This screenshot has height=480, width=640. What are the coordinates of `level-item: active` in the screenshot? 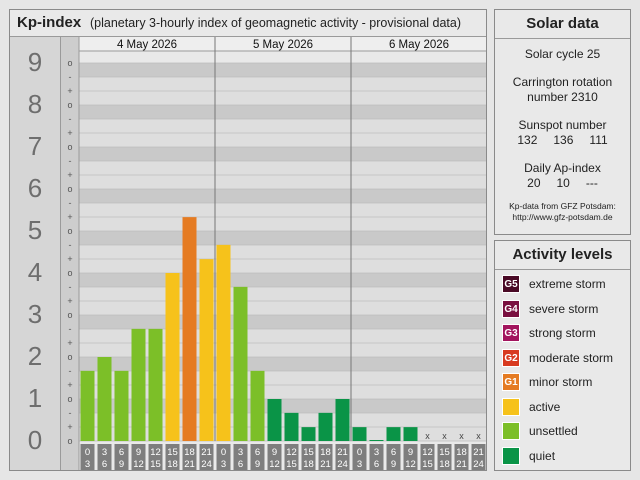 It's located at (531, 407).